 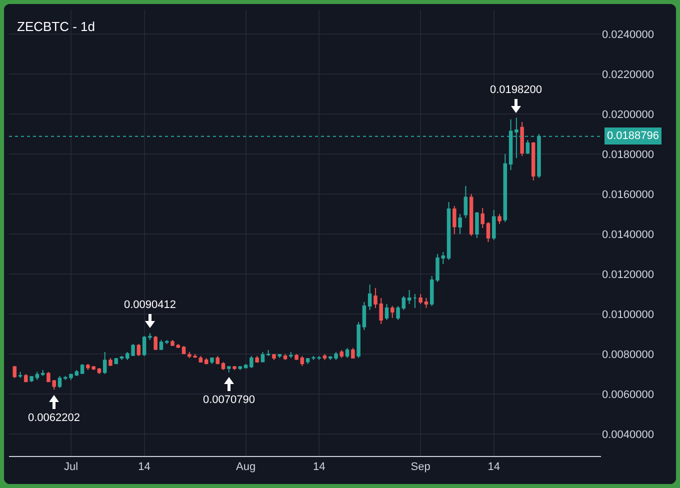 I want to click on annotation: 0.0062202, so click(x=54, y=418).